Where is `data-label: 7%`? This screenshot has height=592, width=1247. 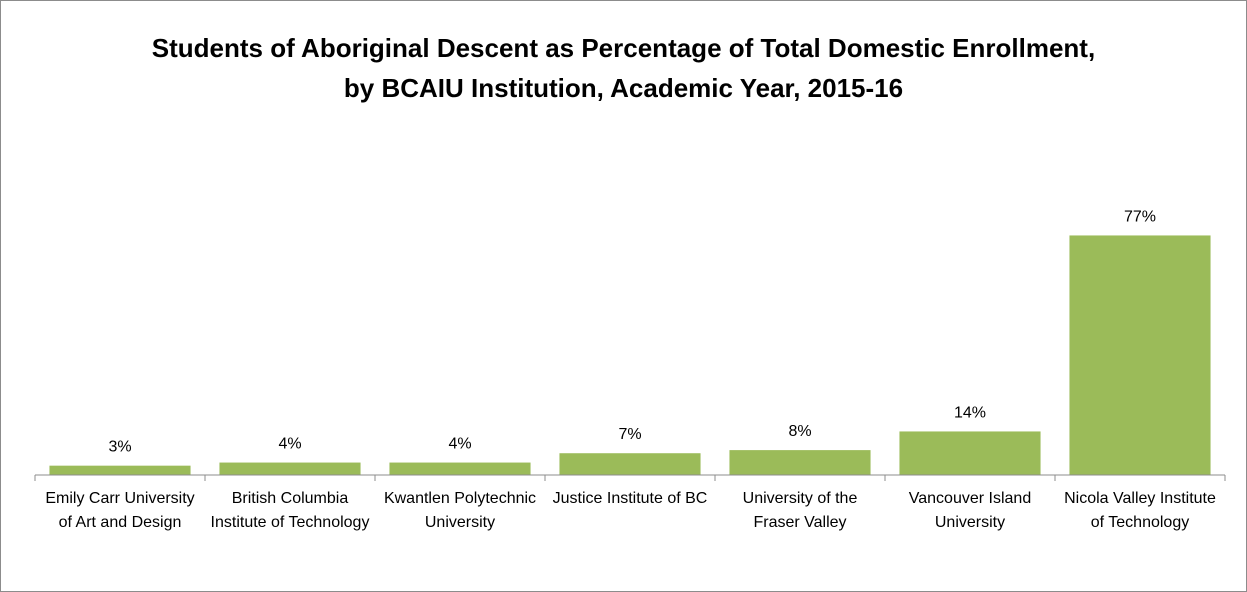
data-label: 7% is located at coordinates (629, 434).